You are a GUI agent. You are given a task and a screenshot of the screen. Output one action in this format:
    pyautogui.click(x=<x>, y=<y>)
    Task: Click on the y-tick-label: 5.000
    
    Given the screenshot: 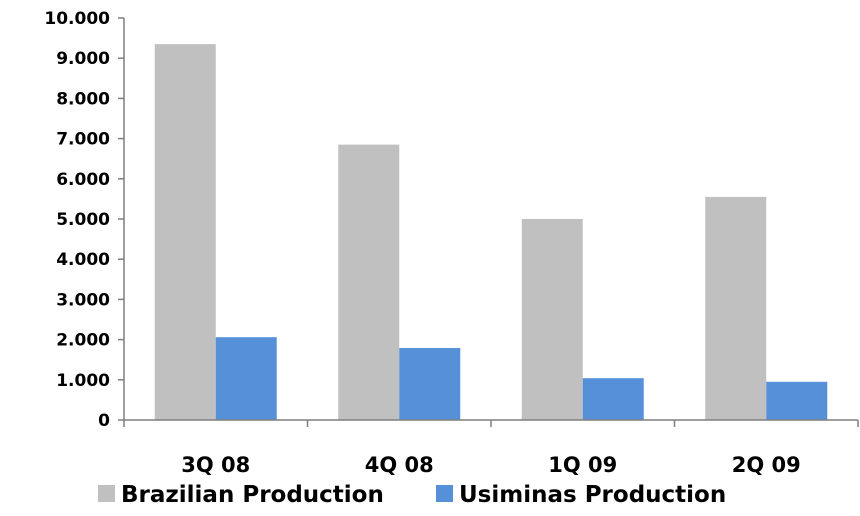 What is the action you would take?
    pyautogui.click(x=83, y=220)
    